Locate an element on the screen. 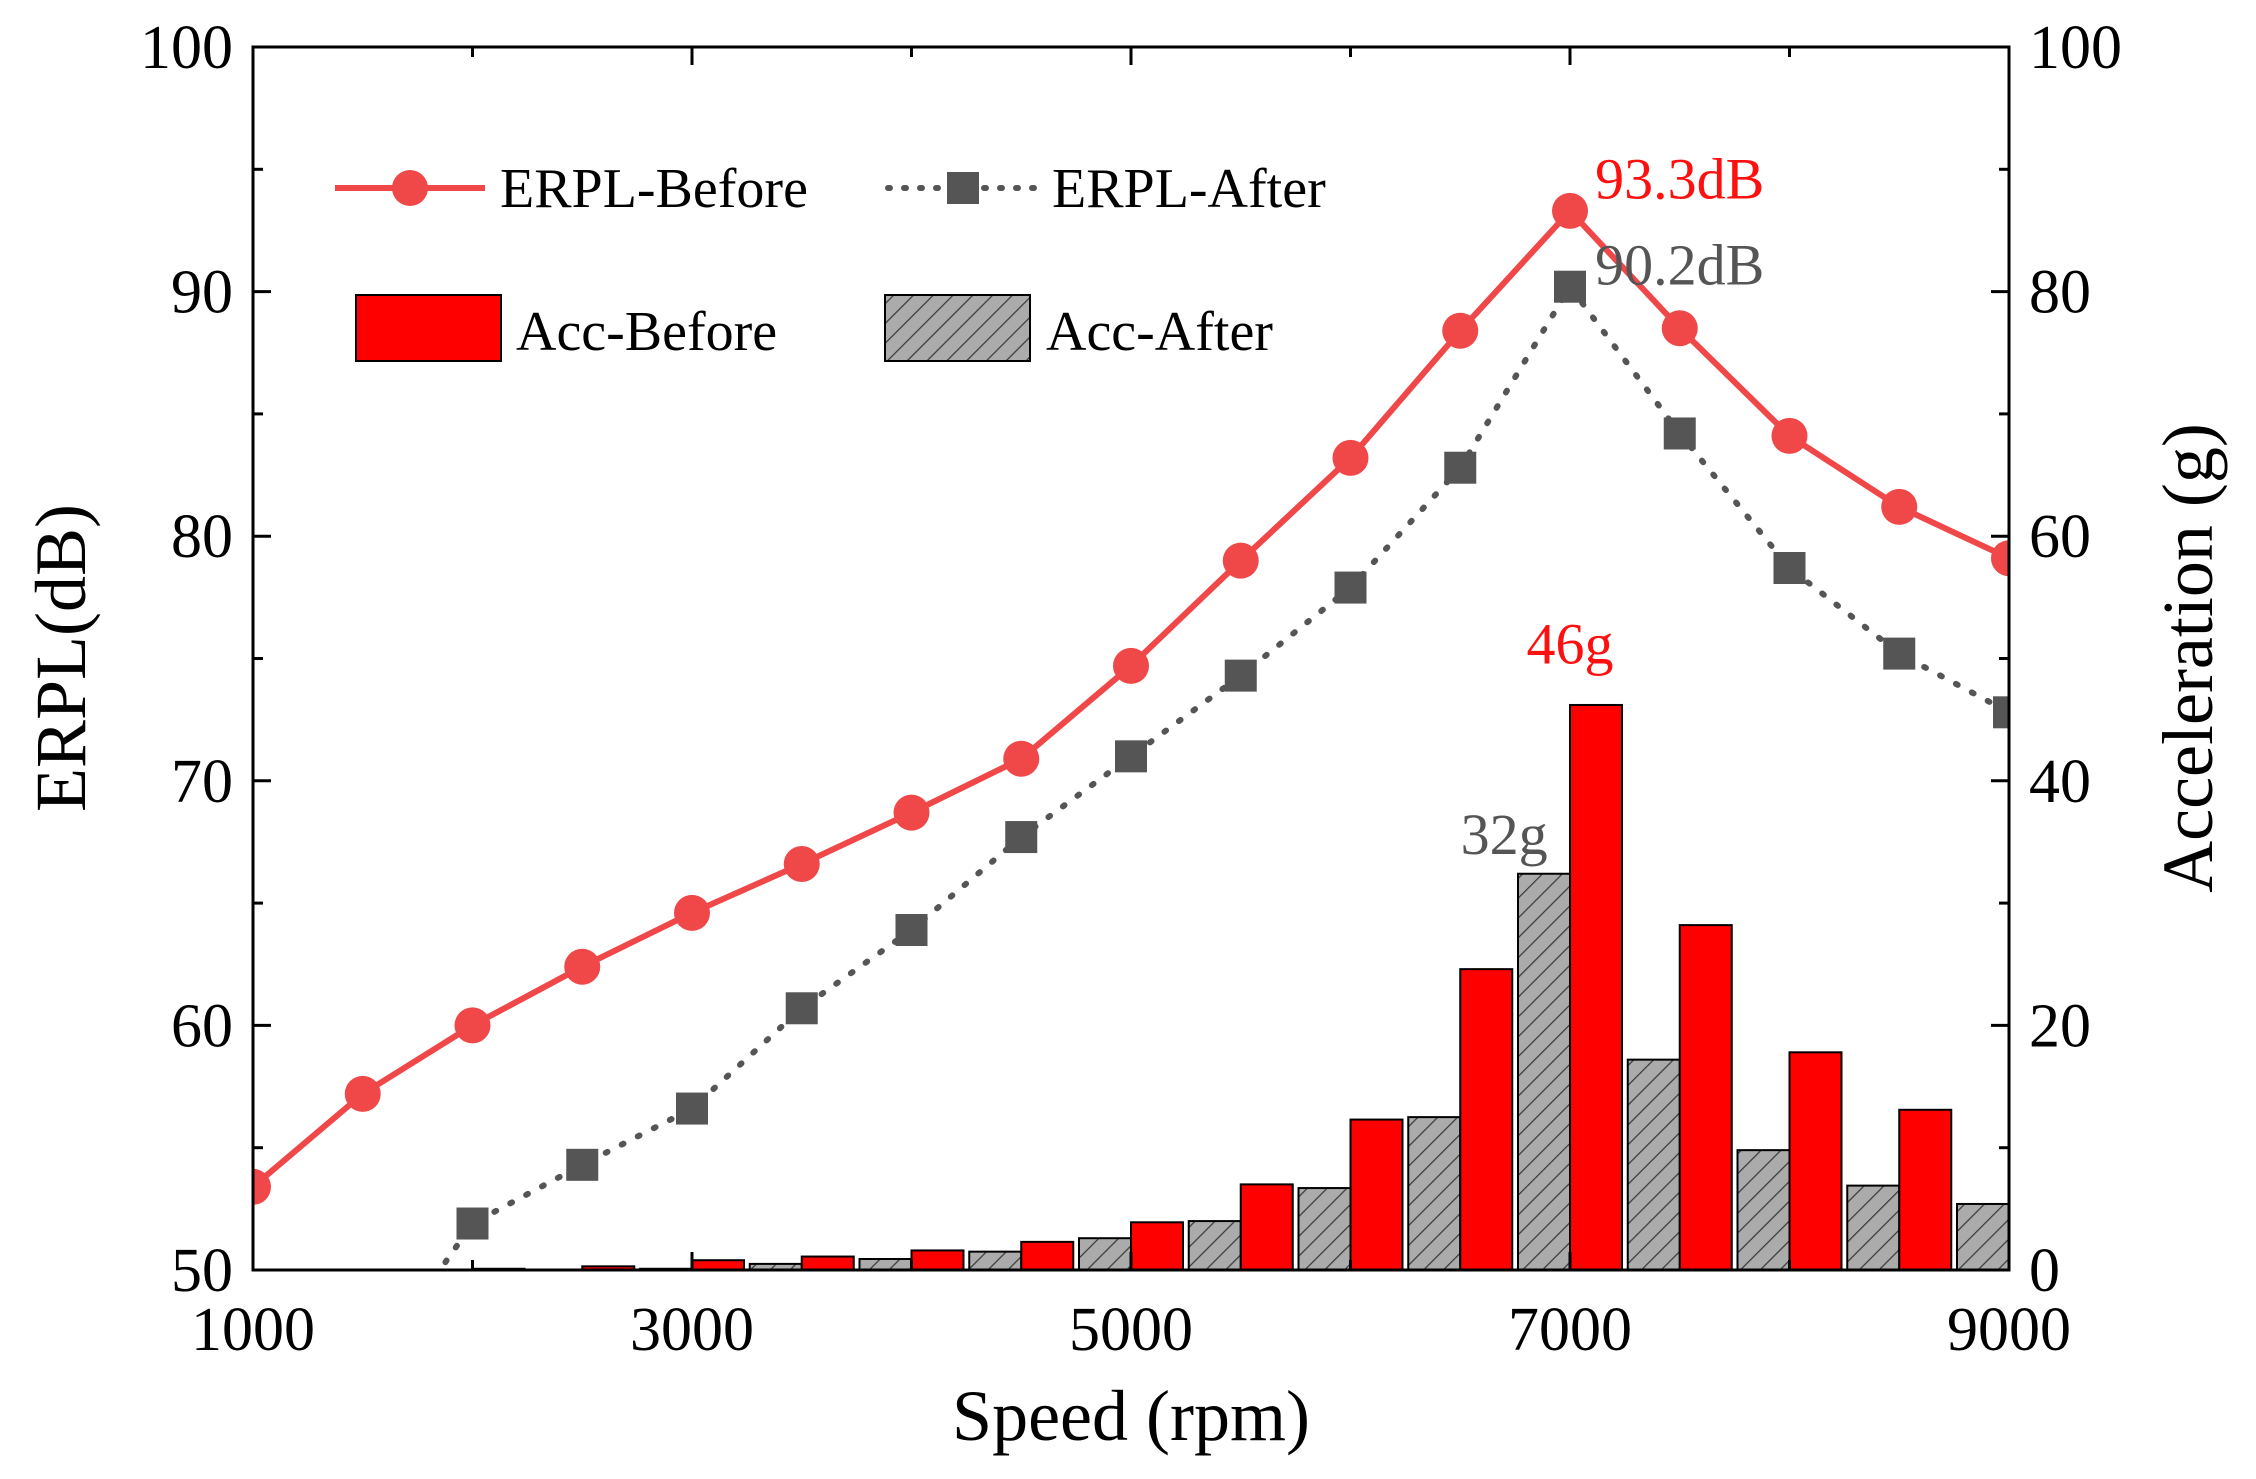  y-right-tick-label-40: 40 is located at coordinates (2060, 782).